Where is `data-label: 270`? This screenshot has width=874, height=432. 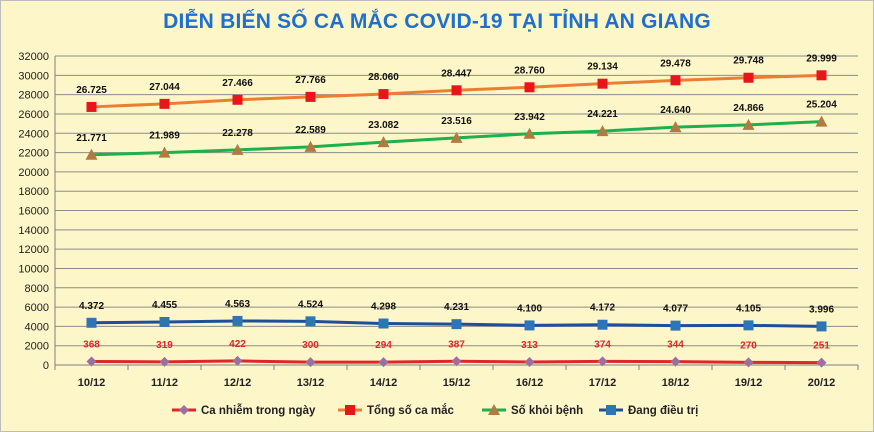 data-label: 270 is located at coordinates (748, 345).